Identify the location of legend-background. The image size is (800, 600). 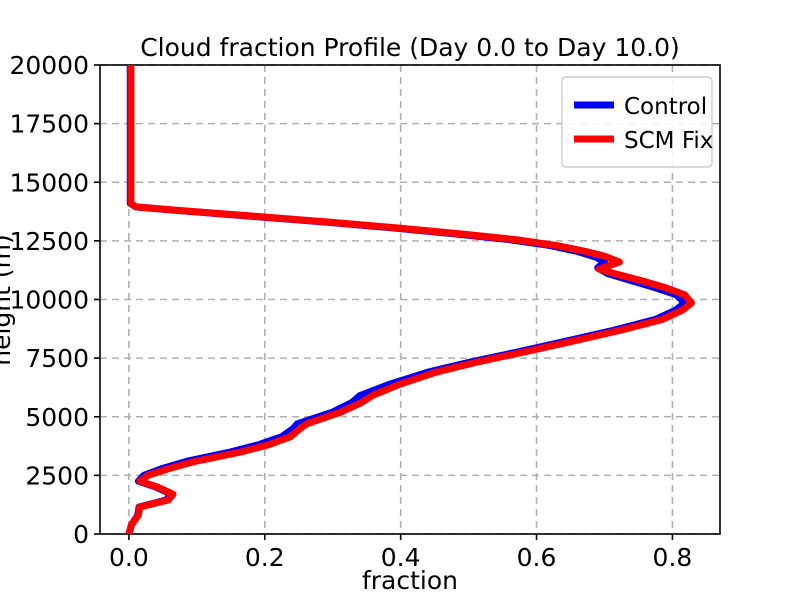
(637, 122).